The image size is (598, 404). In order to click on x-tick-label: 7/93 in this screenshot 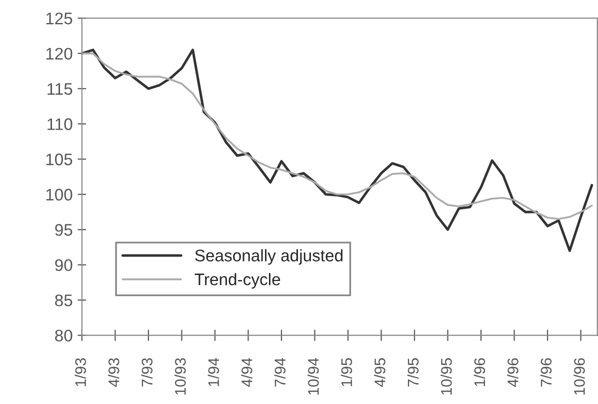, I will do `click(147, 372)`.